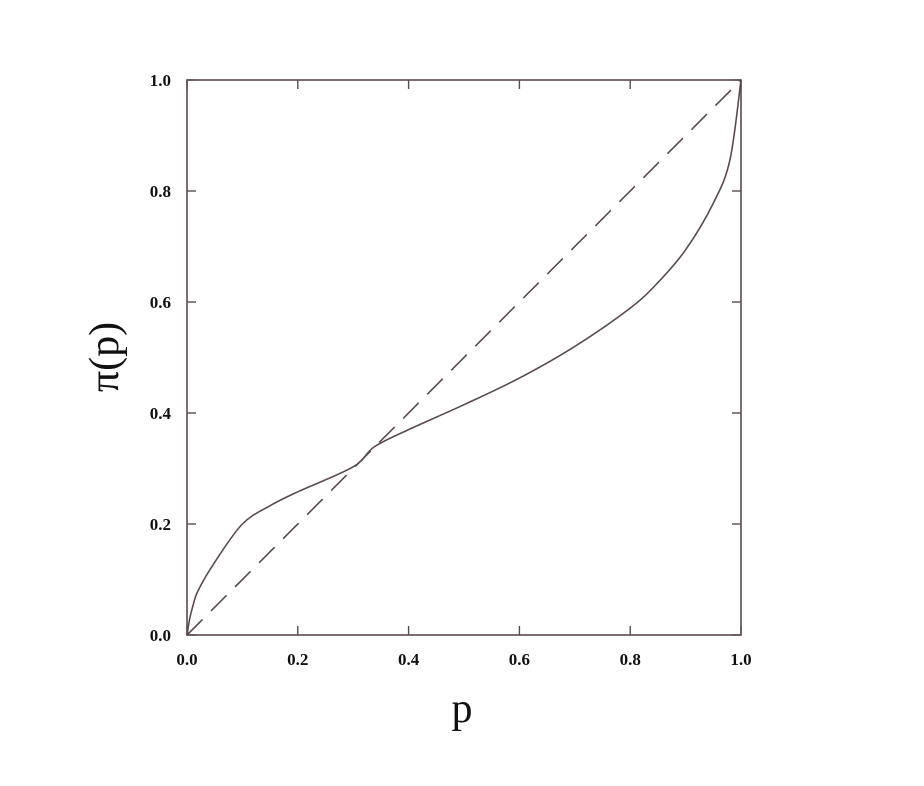 The image size is (924, 786). I want to click on x-axis-title: p, so click(462, 709).